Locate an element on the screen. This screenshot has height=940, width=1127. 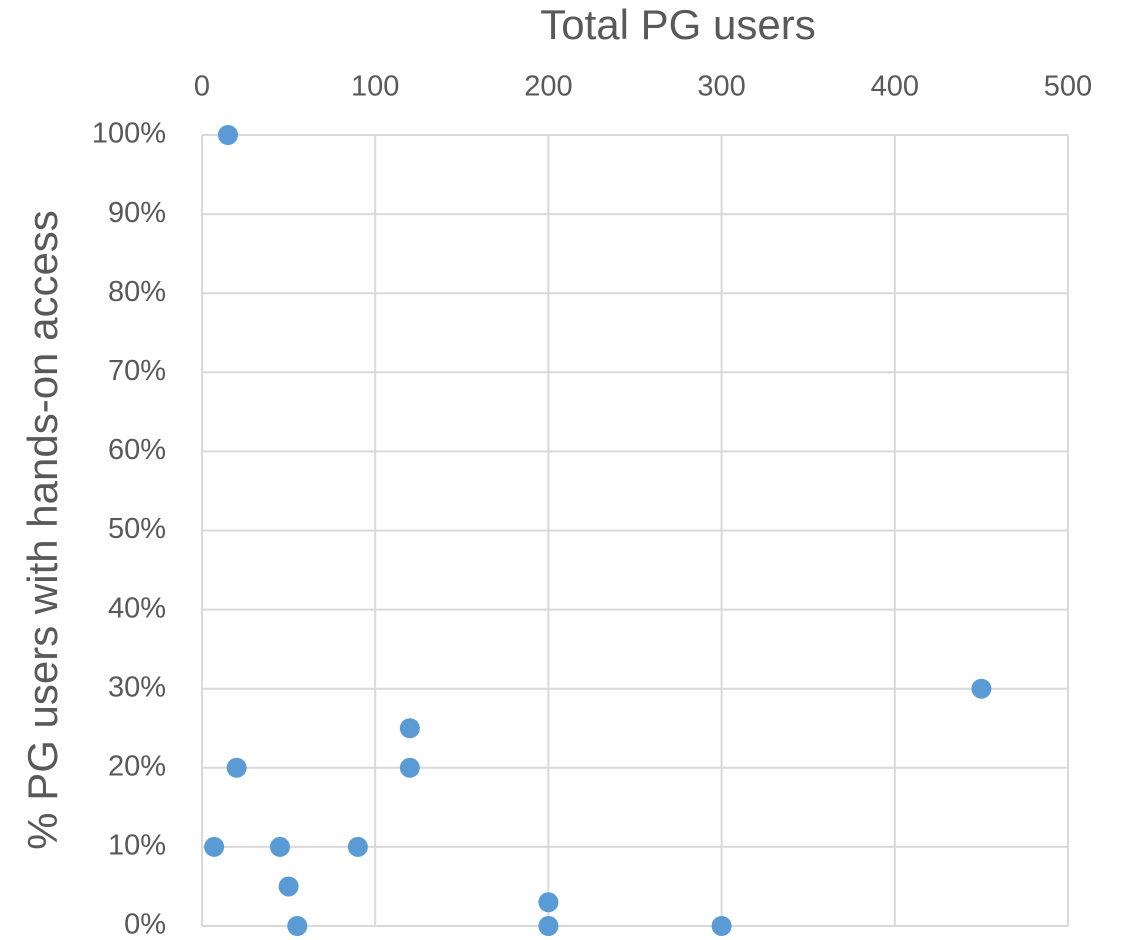
y-tick-label: 90% is located at coordinates (137, 213).